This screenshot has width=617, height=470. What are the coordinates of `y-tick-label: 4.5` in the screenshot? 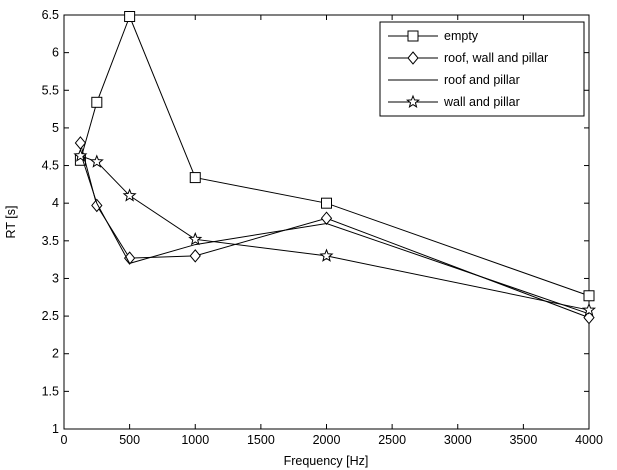 It's located at (50, 166).